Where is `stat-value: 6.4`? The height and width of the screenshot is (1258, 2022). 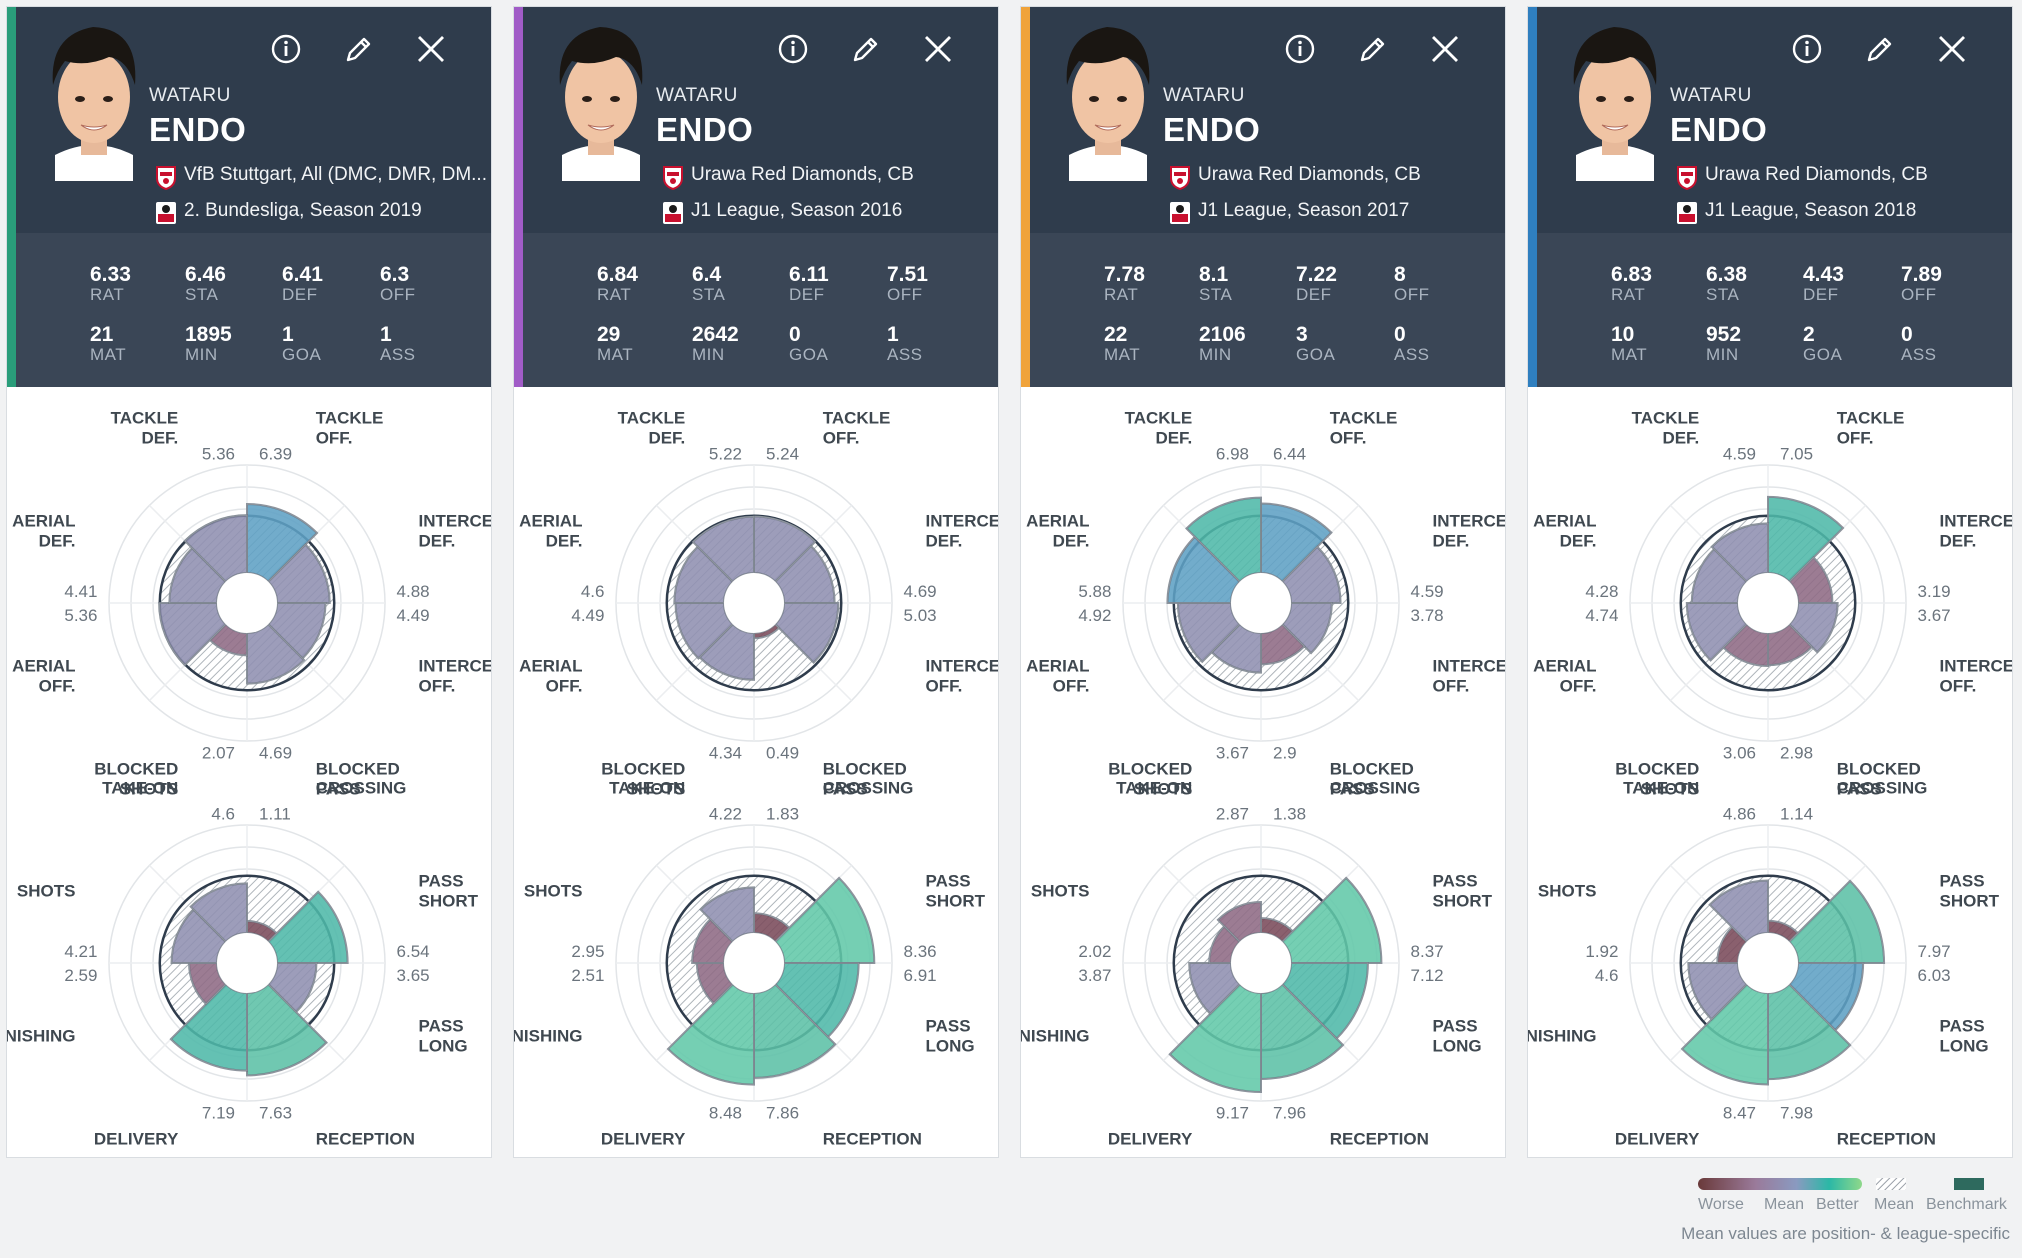
stat-value: 6.4 is located at coordinates (707, 274).